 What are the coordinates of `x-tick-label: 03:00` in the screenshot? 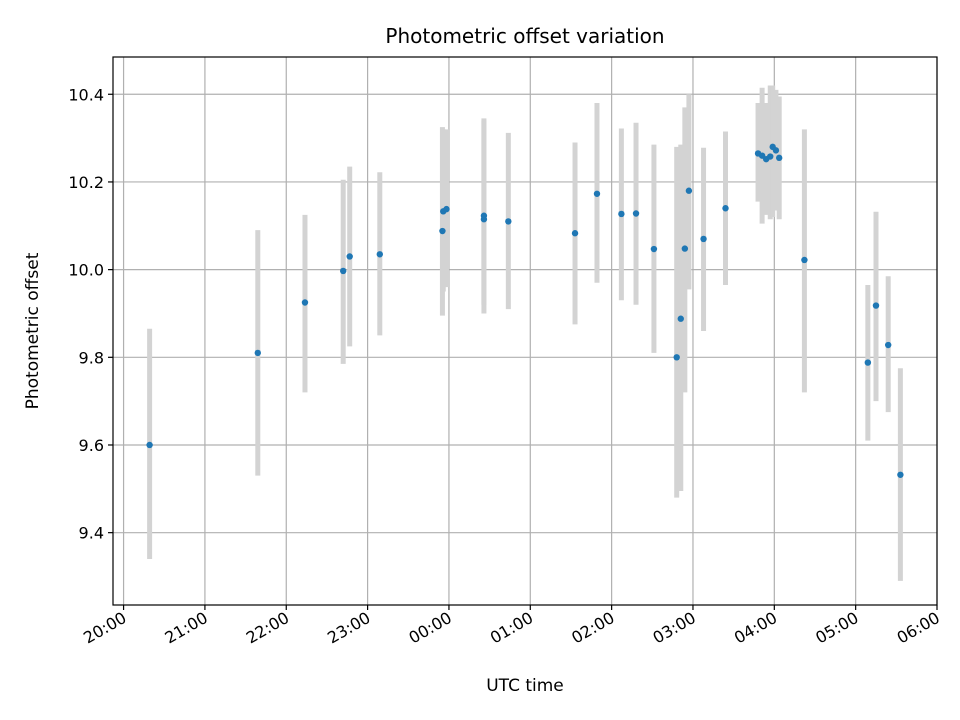 It's located at (674, 628).